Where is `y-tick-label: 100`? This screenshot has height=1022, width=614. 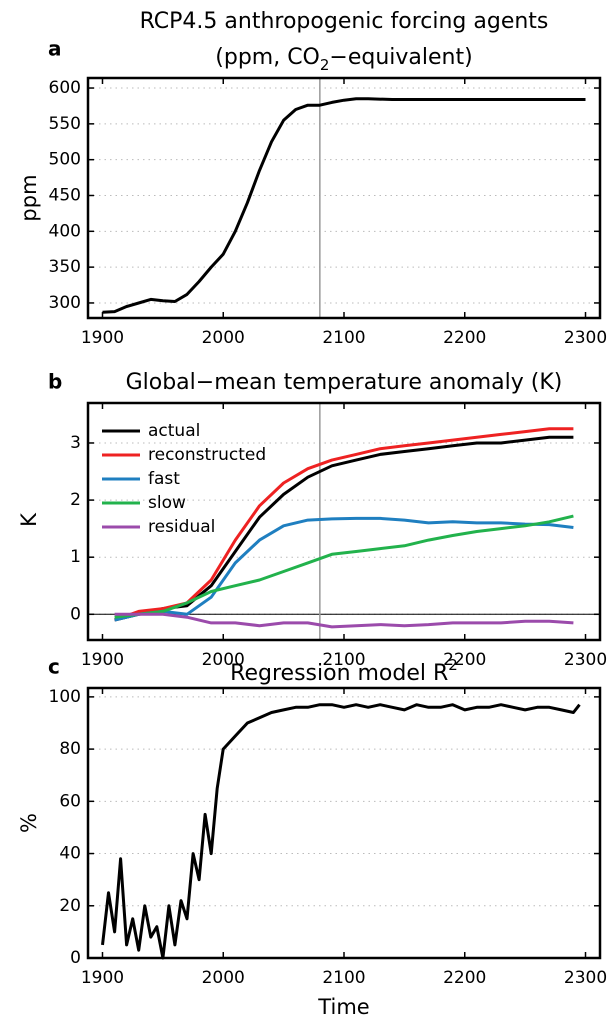 y-tick-label: 100 is located at coordinates (65, 697).